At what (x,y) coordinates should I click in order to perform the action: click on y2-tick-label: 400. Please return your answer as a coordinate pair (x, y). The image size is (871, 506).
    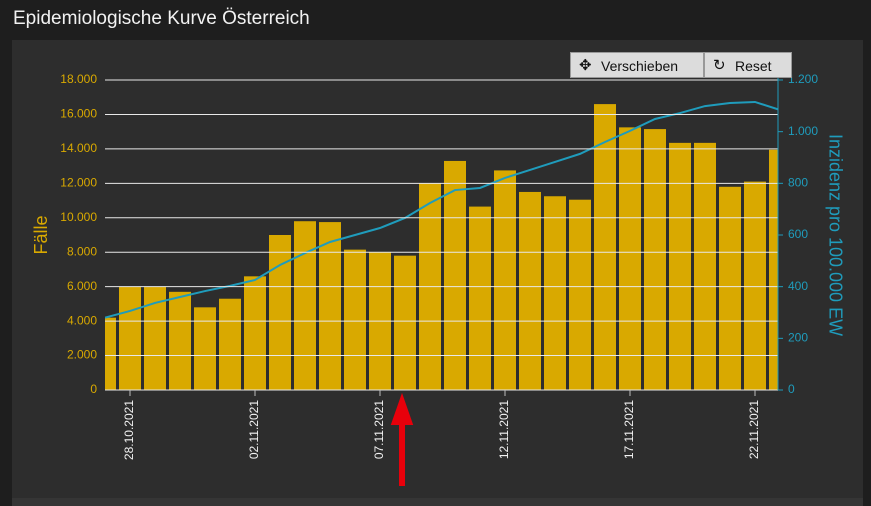
    Looking at the image, I should click on (798, 286).